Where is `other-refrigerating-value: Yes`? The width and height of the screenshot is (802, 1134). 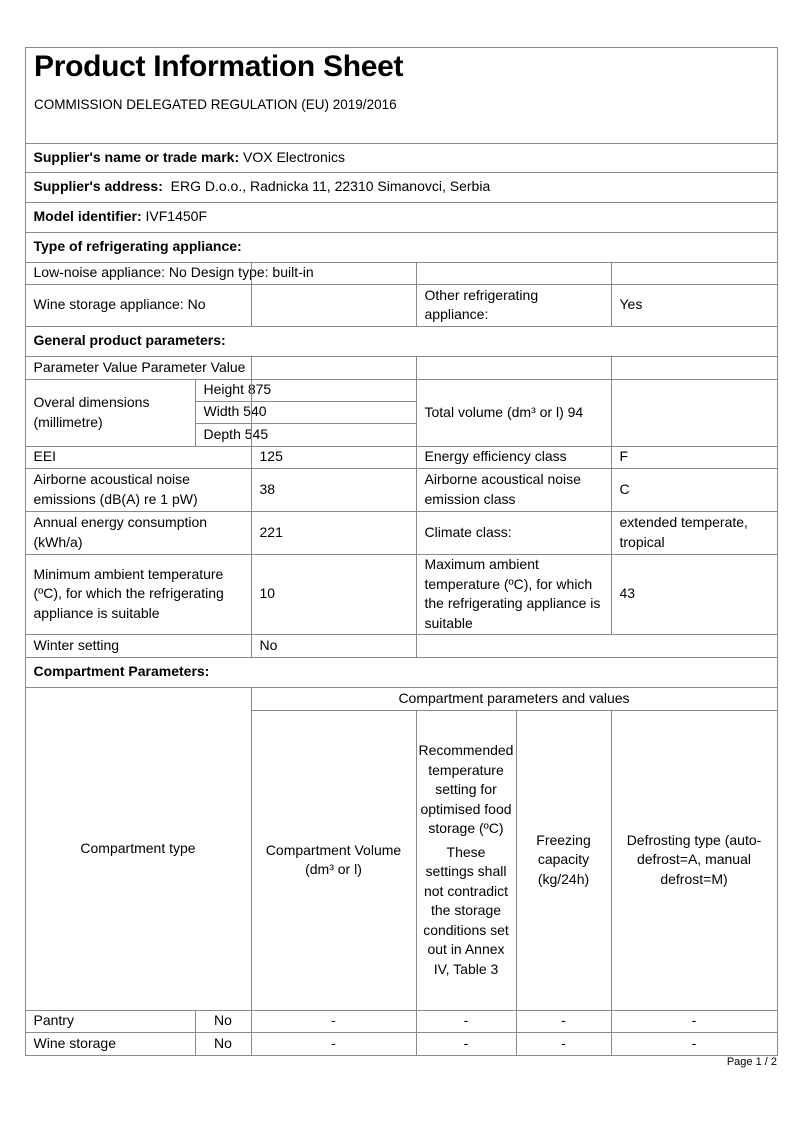
other-refrigerating-value: Yes is located at coordinates (694, 305).